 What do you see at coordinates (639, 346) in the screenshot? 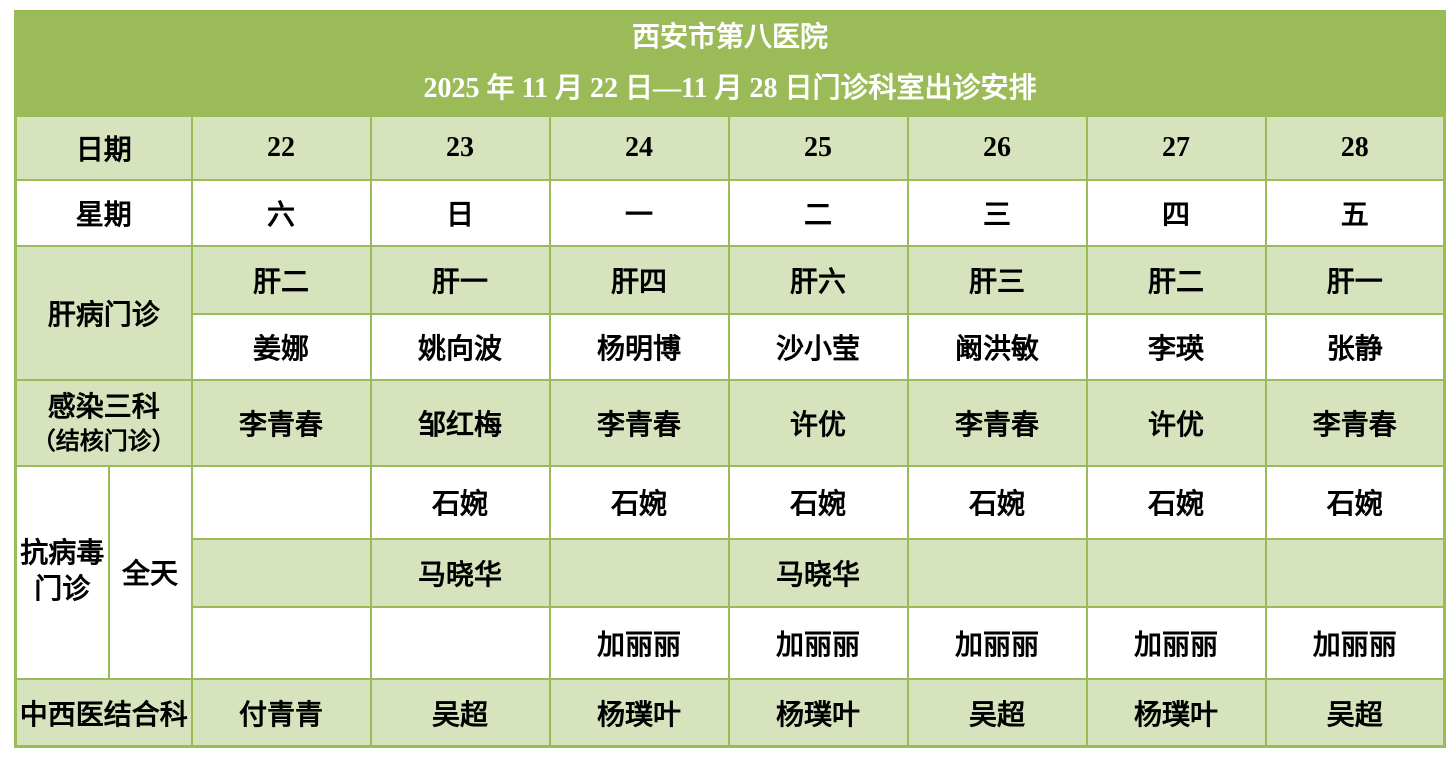
I see `liver-doctor-cell: 杨明博` at bounding box center [639, 346].